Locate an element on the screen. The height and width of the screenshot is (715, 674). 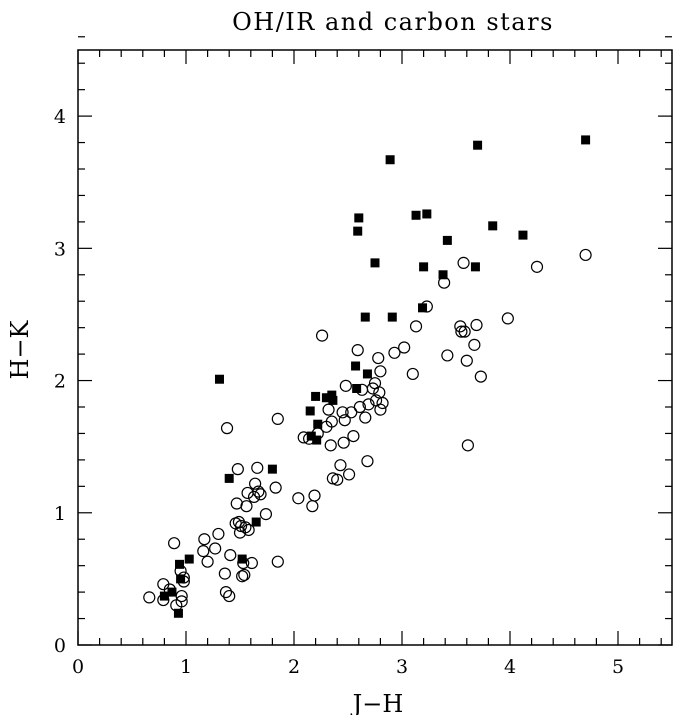
y-tick-label: 4 is located at coordinates (60, 117).